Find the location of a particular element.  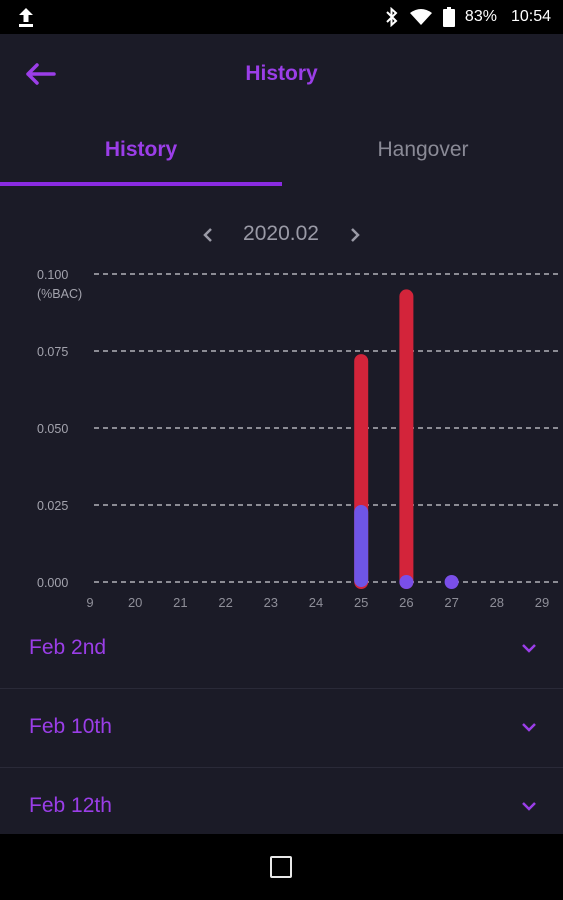

day-item-feb-12: Feb 12th is located at coordinates (281, 807).